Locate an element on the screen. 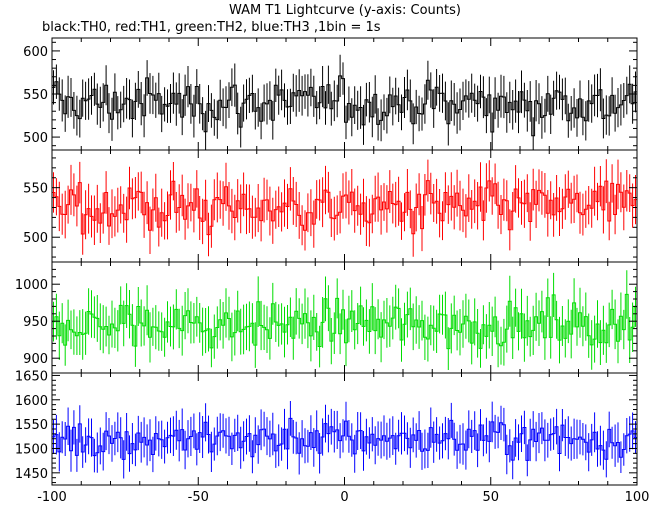 This screenshot has width=650, height=505. x-tick-label: 0 is located at coordinates (344, 497).